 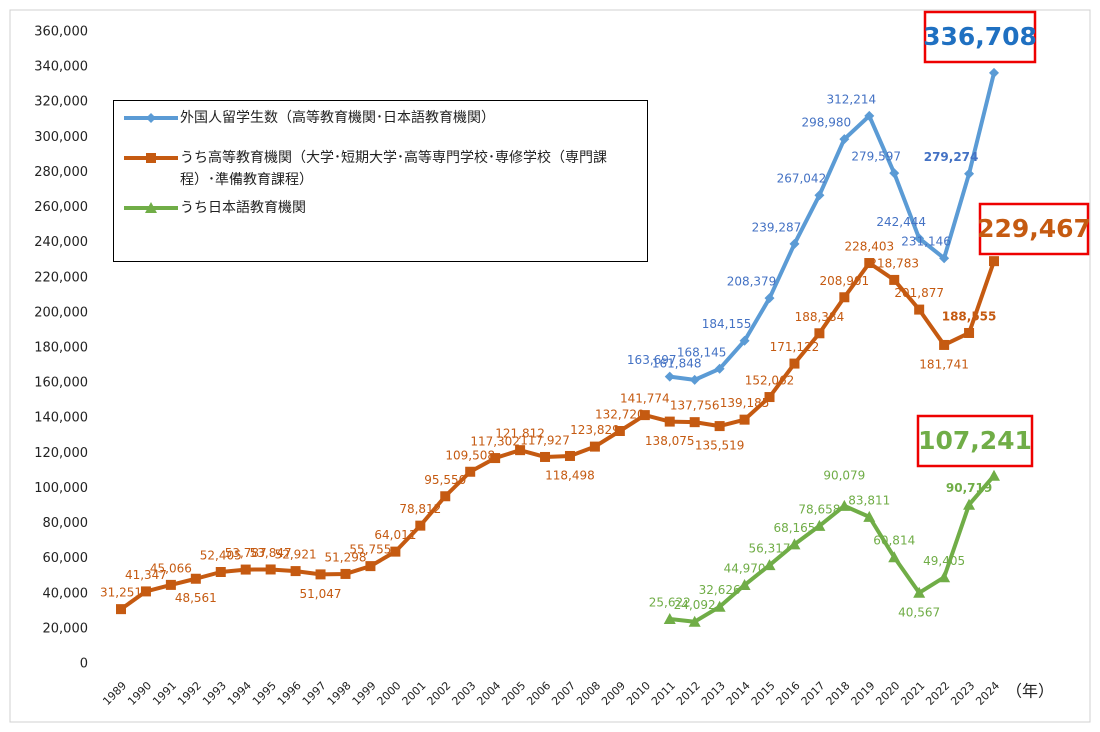 I want to click on value-label: 64,011, so click(x=395, y=535).